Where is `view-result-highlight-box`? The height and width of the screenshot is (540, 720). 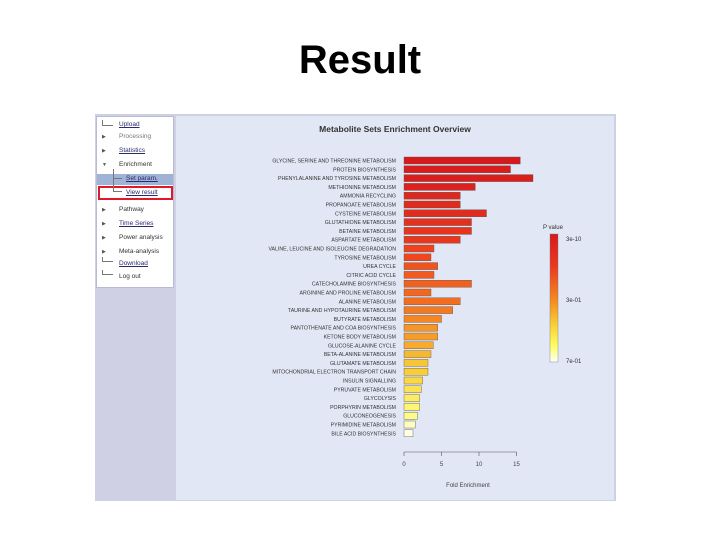 view-result-highlight-box is located at coordinates (135, 193).